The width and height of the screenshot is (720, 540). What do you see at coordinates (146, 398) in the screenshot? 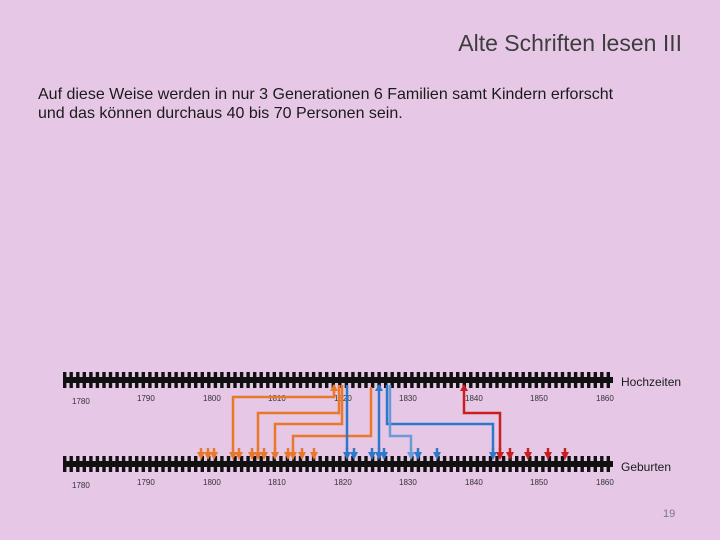
I see `top-tick-label: 1790` at bounding box center [146, 398].